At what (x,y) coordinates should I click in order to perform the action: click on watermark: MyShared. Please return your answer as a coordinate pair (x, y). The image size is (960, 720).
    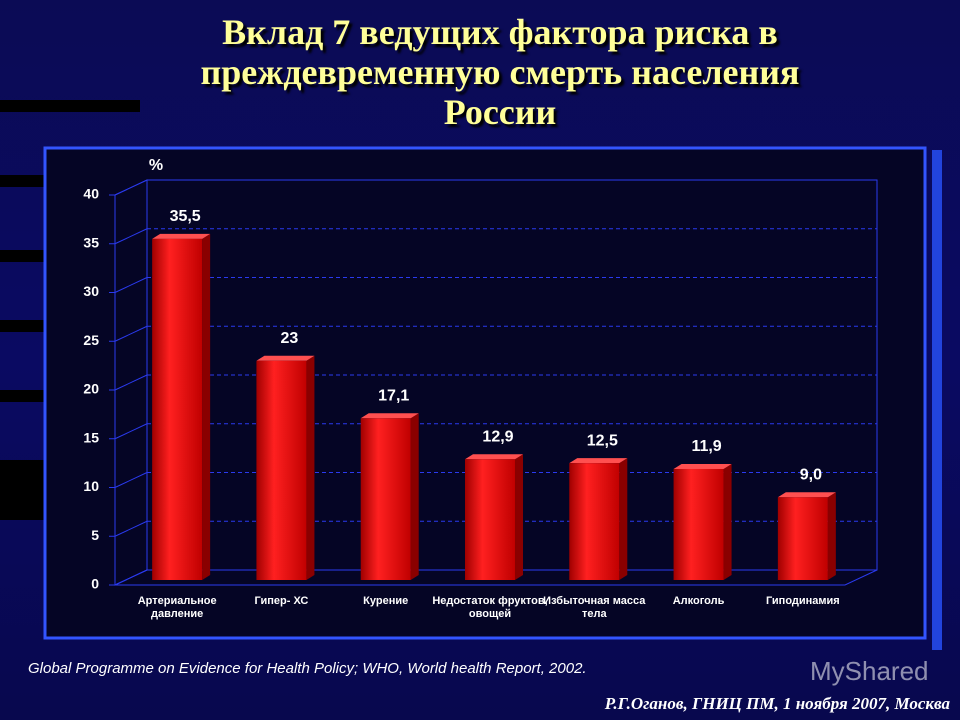
    Looking at the image, I should click on (869, 671).